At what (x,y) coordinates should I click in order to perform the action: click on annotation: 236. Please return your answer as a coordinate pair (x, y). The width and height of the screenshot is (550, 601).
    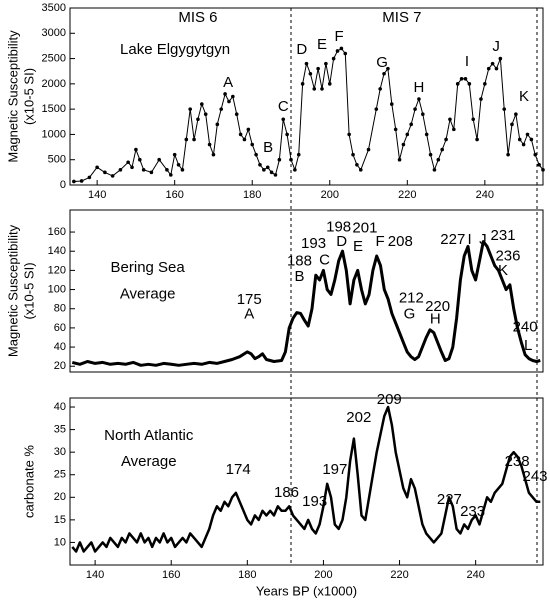
    Looking at the image, I should click on (507, 256).